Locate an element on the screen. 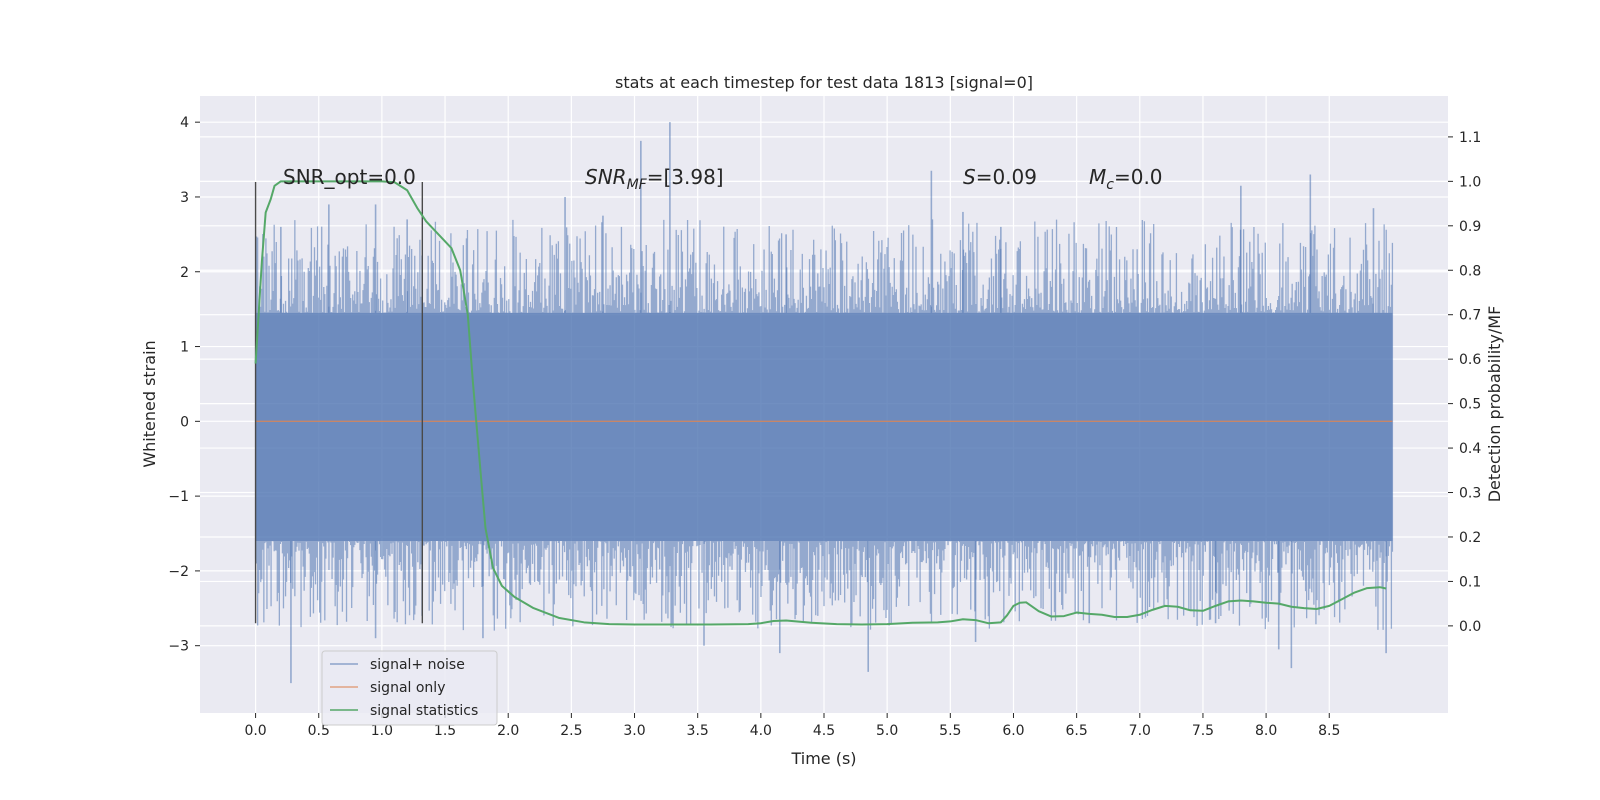 This screenshot has width=1600, height=800. y-right-tick-label: 1.1 is located at coordinates (1470, 138).